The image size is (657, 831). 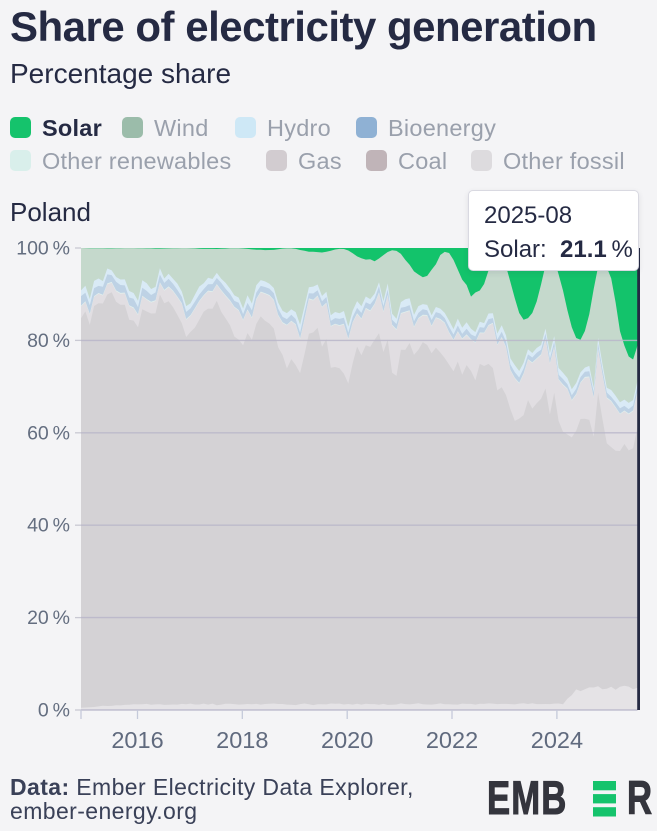 I want to click on svg-text: 2024, so click(x=557, y=740).